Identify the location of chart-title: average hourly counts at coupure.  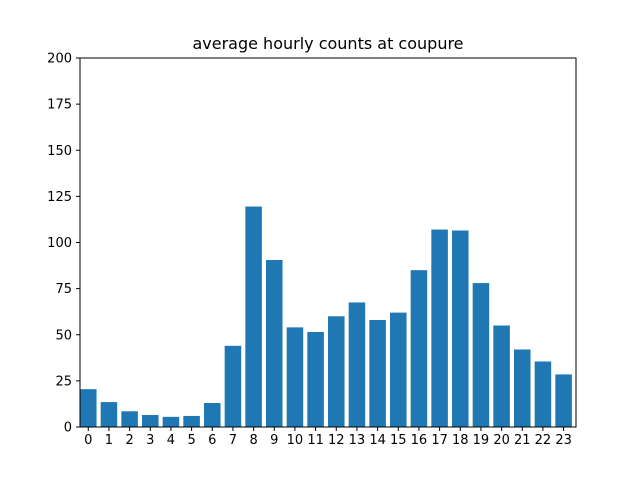
(327, 43).